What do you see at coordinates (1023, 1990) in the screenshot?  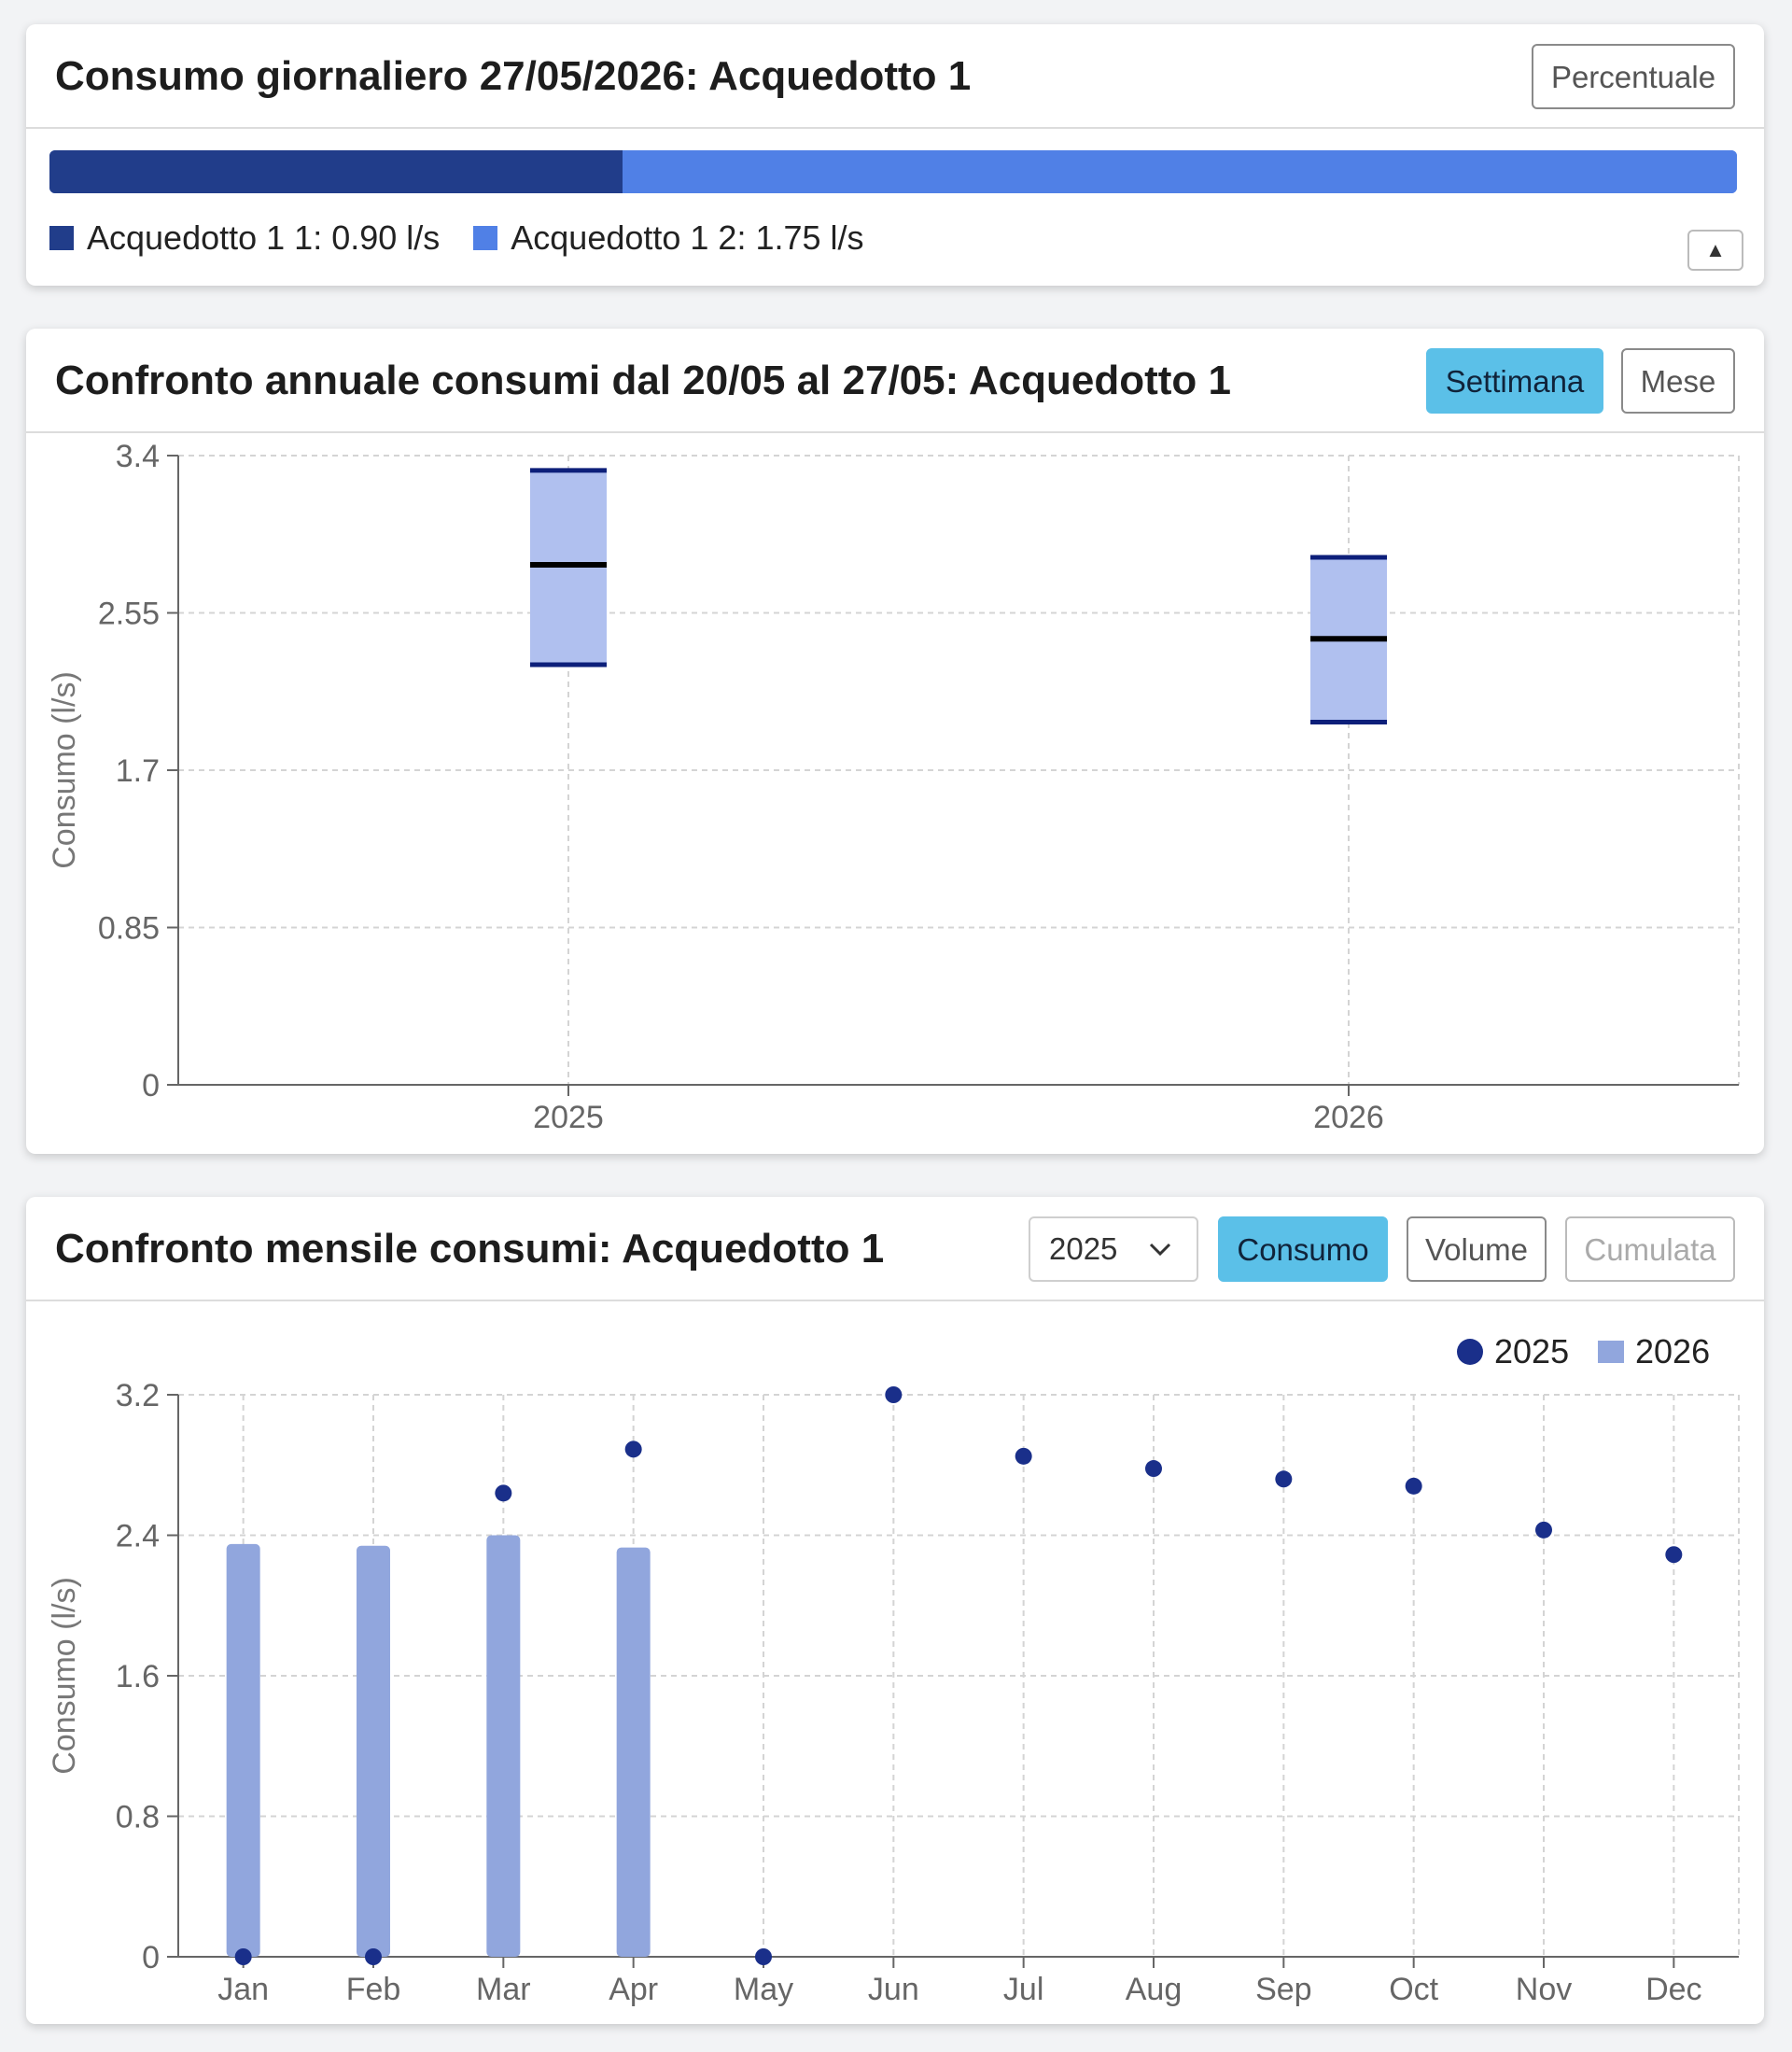 I see `x-tick-label: Jul` at bounding box center [1023, 1990].